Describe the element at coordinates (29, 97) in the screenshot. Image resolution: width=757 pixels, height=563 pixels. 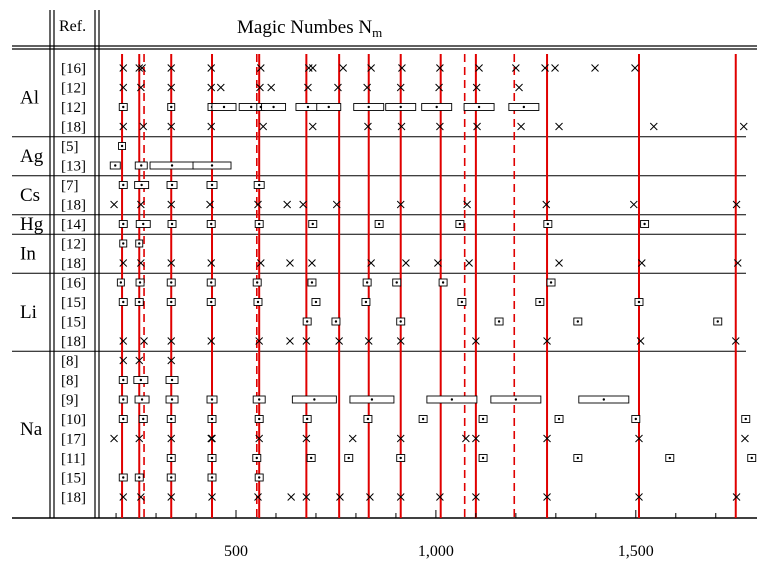
I see `element-label-al: Al` at that location.